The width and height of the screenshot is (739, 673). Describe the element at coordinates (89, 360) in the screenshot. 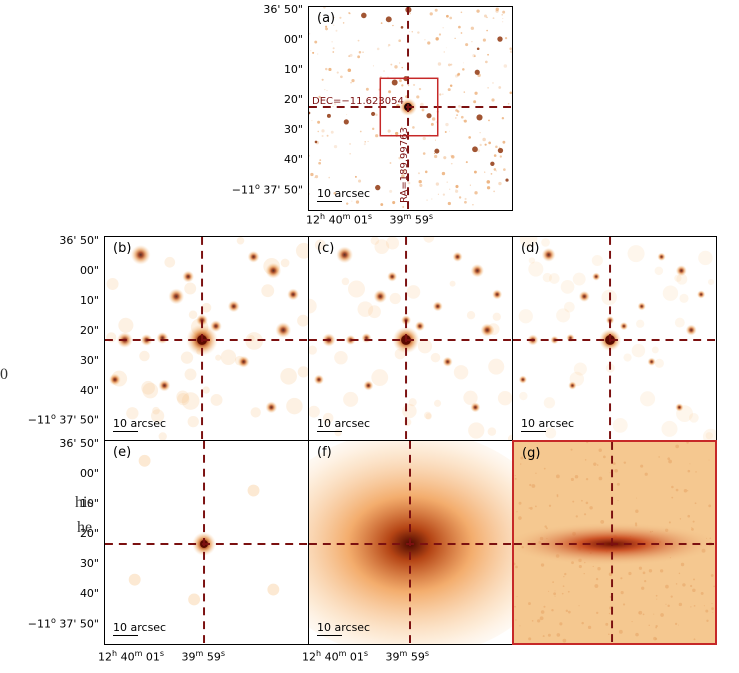

I see `ytick-b-4: 30"` at that location.